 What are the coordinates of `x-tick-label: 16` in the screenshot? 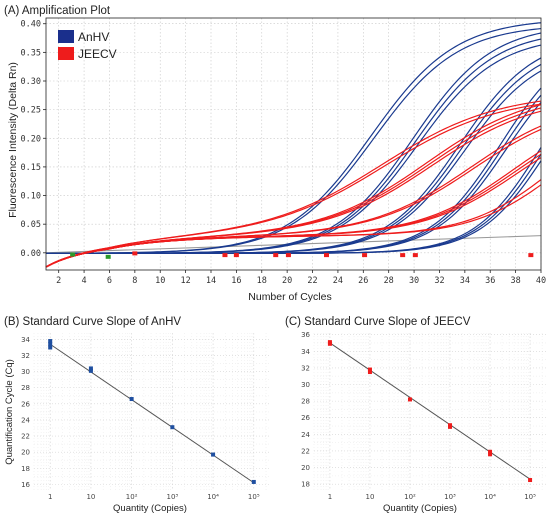 It's located at (236, 281).